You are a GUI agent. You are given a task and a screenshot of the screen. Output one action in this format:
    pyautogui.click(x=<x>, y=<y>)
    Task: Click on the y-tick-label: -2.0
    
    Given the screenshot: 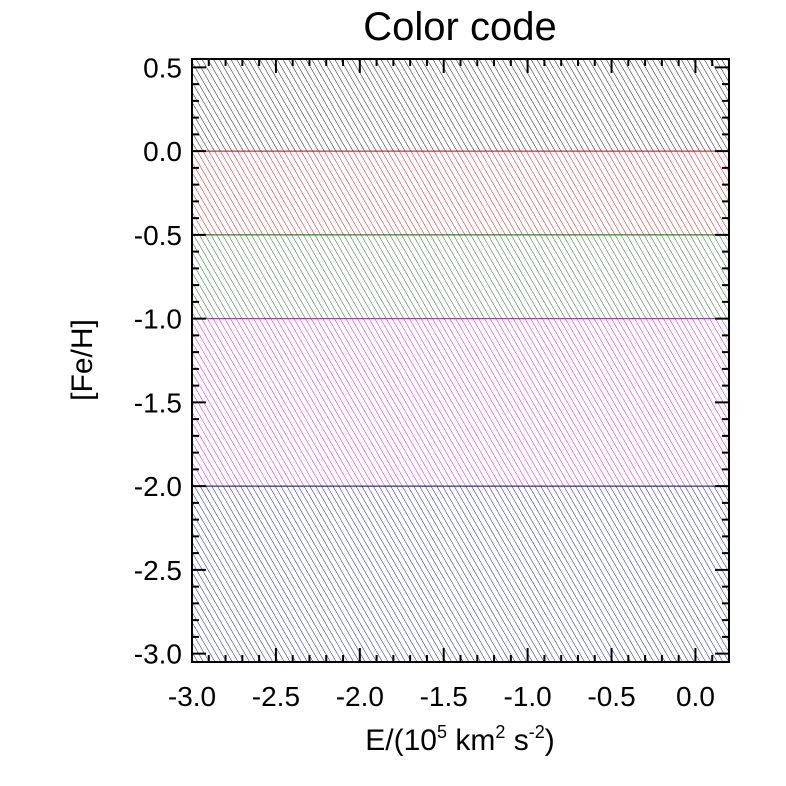 What is the action you would take?
    pyautogui.click(x=158, y=486)
    